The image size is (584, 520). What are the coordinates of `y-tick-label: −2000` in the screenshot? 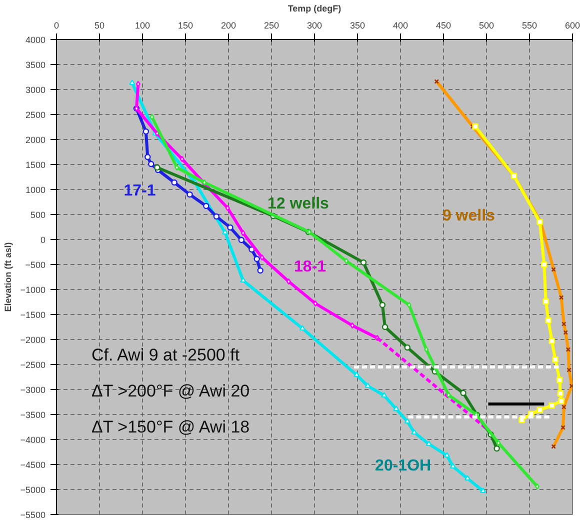 It's located at (33, 340).